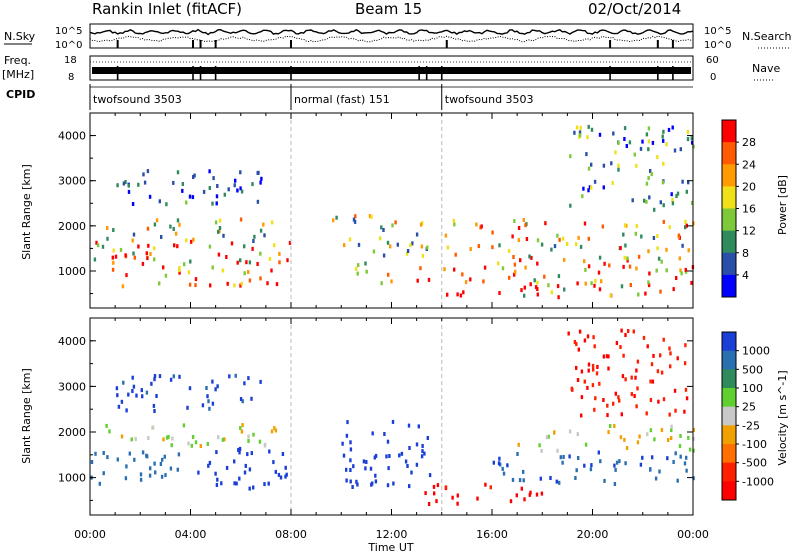 This screenshot has height=554, width=800. I want to click on colorbar-tick-label: 28, so click(749, 142).